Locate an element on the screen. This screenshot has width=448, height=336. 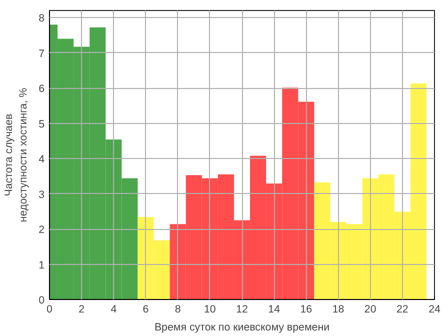
x-tick-label: 12 is located at coordinates (242, 310).